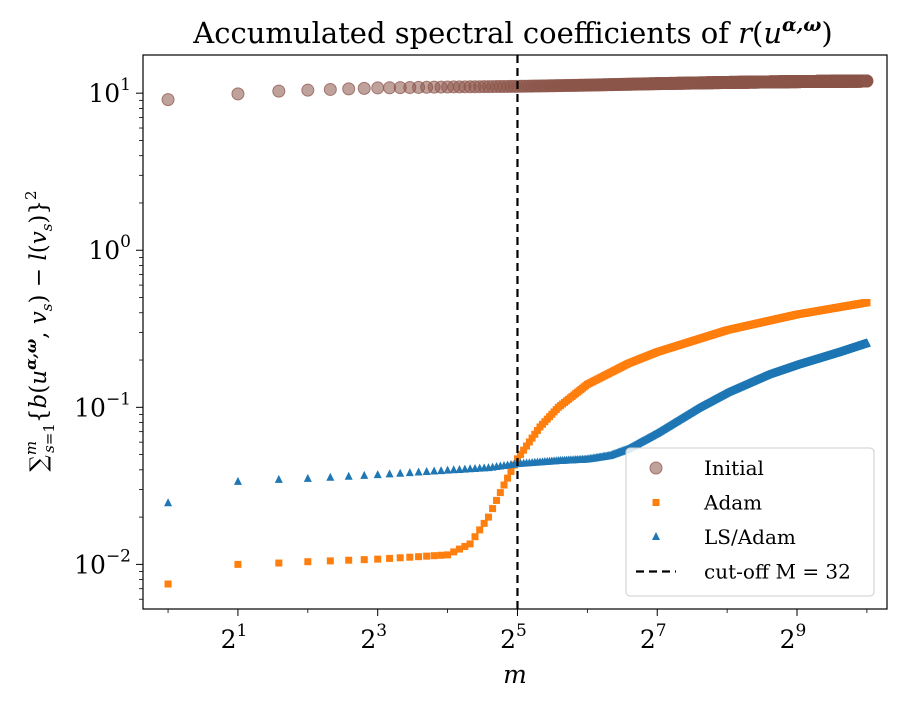  I want to click on legend-entry: Initial, so click(706, 468).